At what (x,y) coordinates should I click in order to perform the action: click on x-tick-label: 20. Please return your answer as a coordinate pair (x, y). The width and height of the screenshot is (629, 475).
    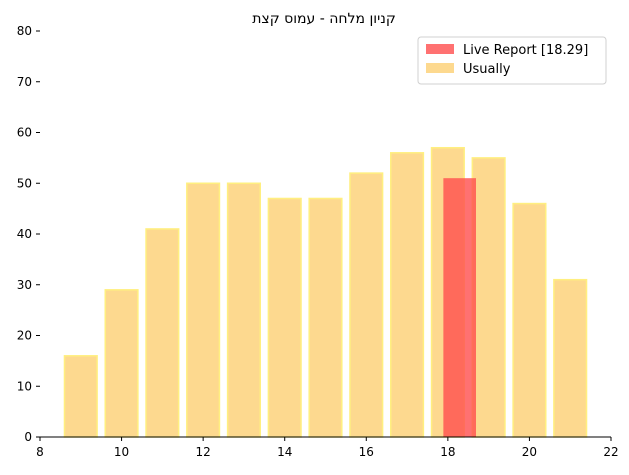
    Looking at the image, I should click on (529, 452).